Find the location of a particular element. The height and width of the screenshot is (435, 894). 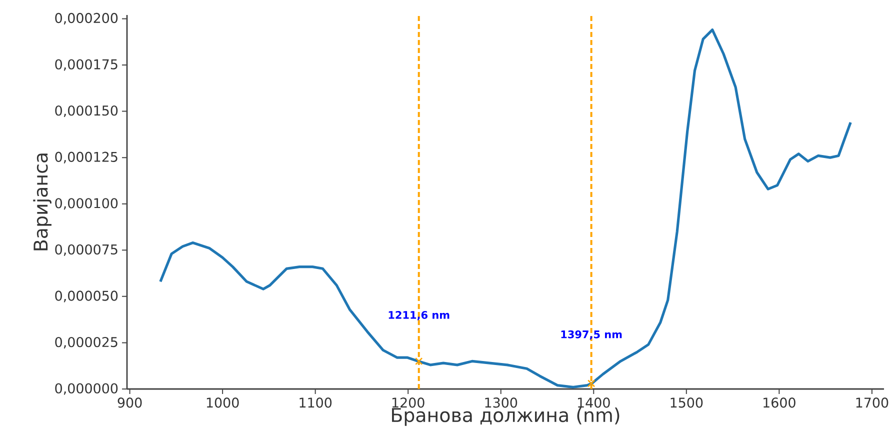

y-tick-label: 0,000200 is located at coordinates (86, 18).